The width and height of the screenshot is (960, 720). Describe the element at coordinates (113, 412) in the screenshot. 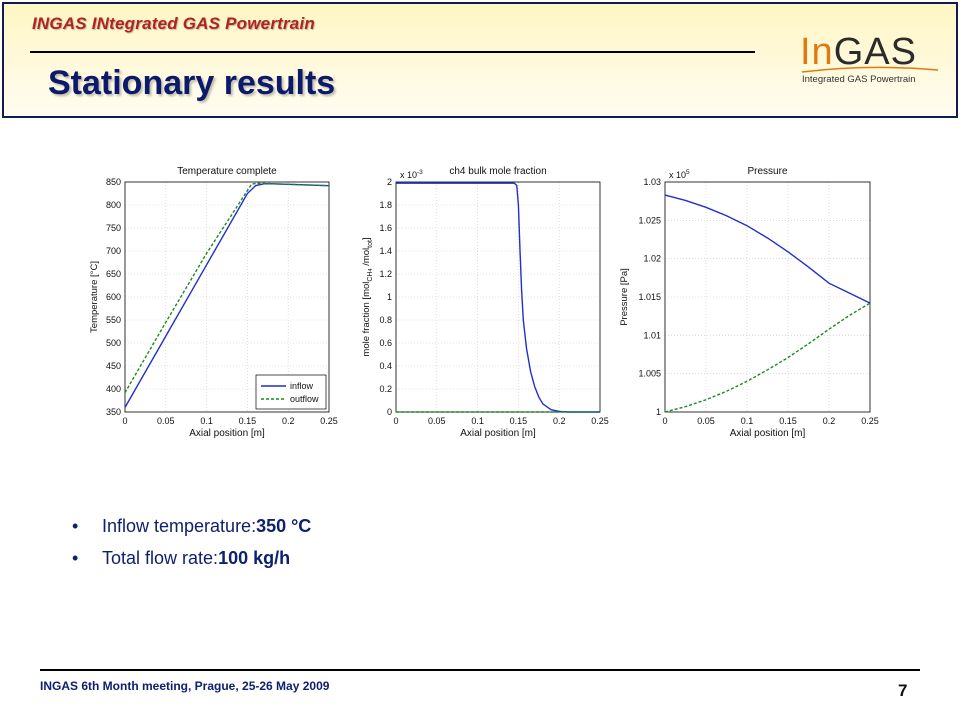

I see `y-tick-label: 350` at that location.